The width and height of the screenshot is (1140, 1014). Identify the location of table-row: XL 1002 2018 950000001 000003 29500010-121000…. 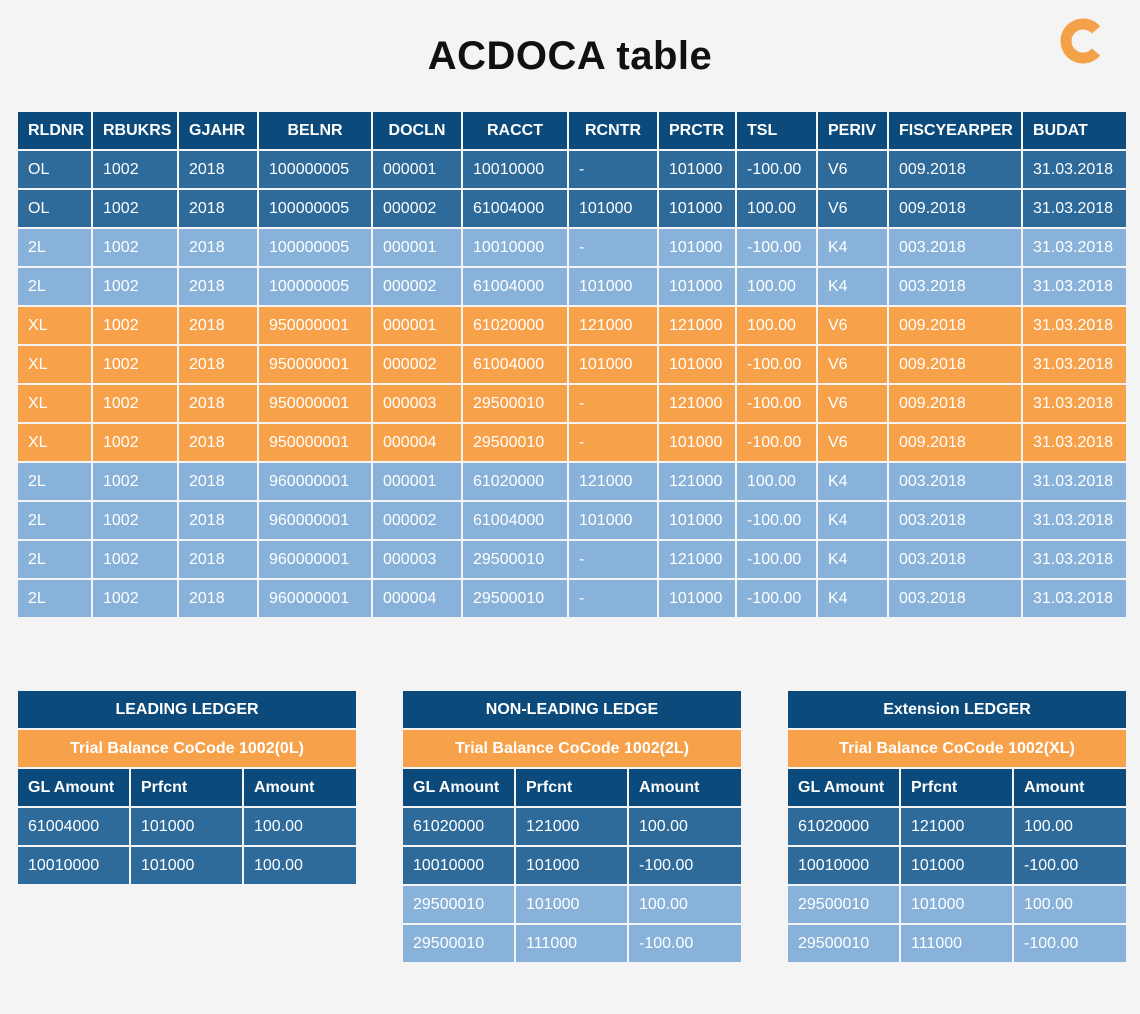
(572, 403).